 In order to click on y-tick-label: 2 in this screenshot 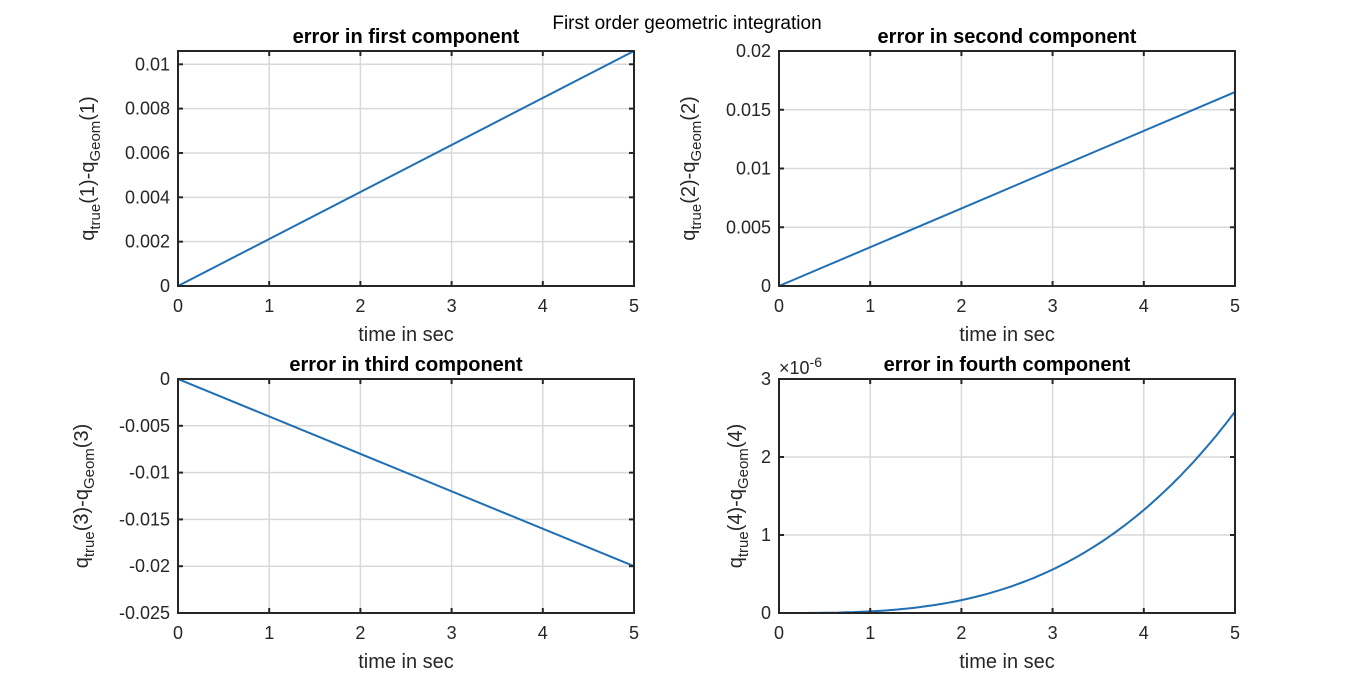, I will do `click(766, 457)`.